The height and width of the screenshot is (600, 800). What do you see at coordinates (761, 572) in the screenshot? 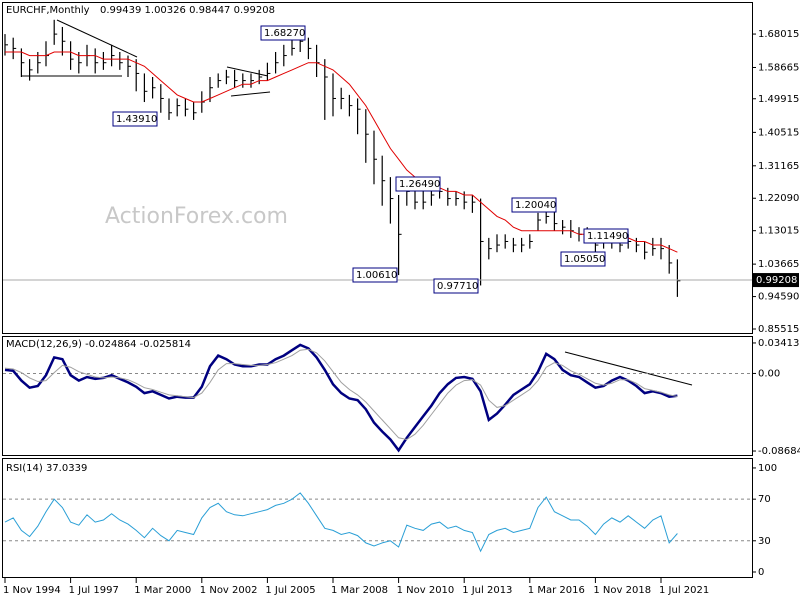
I see `y-tick-label: 0` at bounding box center [761, 572].